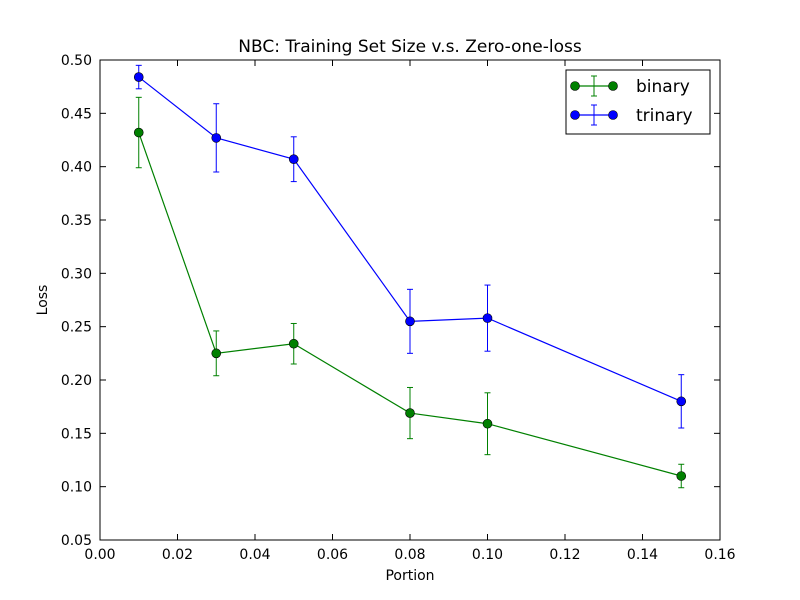 The height and width of the screenshot is (600, 800). What do you see at coordinates (409, 576) in the screenshot?
I see `x-axis-title: Portion` at bounding box center [409, 576].